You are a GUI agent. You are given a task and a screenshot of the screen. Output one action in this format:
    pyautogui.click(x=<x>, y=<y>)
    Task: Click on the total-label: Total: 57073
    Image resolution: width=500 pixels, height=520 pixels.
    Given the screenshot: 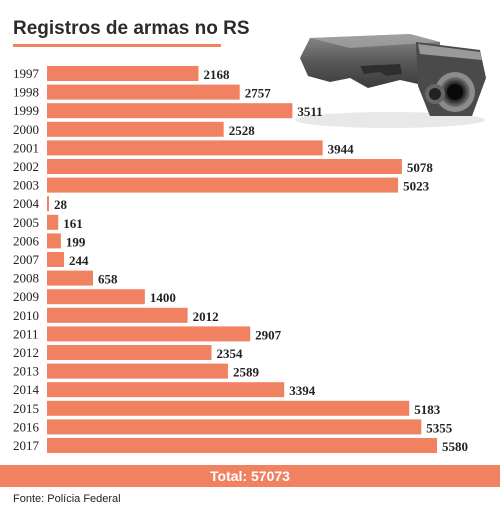 What is the action you would take?
    pyautogui.click(x=250, y=476)
    